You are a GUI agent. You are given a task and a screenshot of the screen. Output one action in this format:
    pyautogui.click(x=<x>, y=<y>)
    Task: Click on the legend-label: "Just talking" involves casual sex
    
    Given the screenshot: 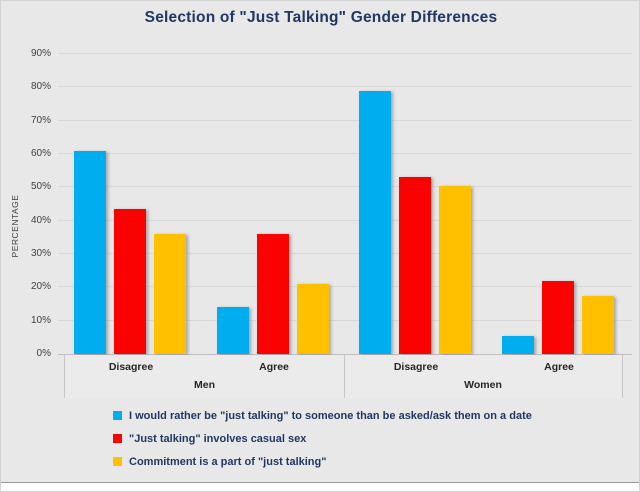 What is the action you would take?
    pyautogui.click(x=218, y=438)
    